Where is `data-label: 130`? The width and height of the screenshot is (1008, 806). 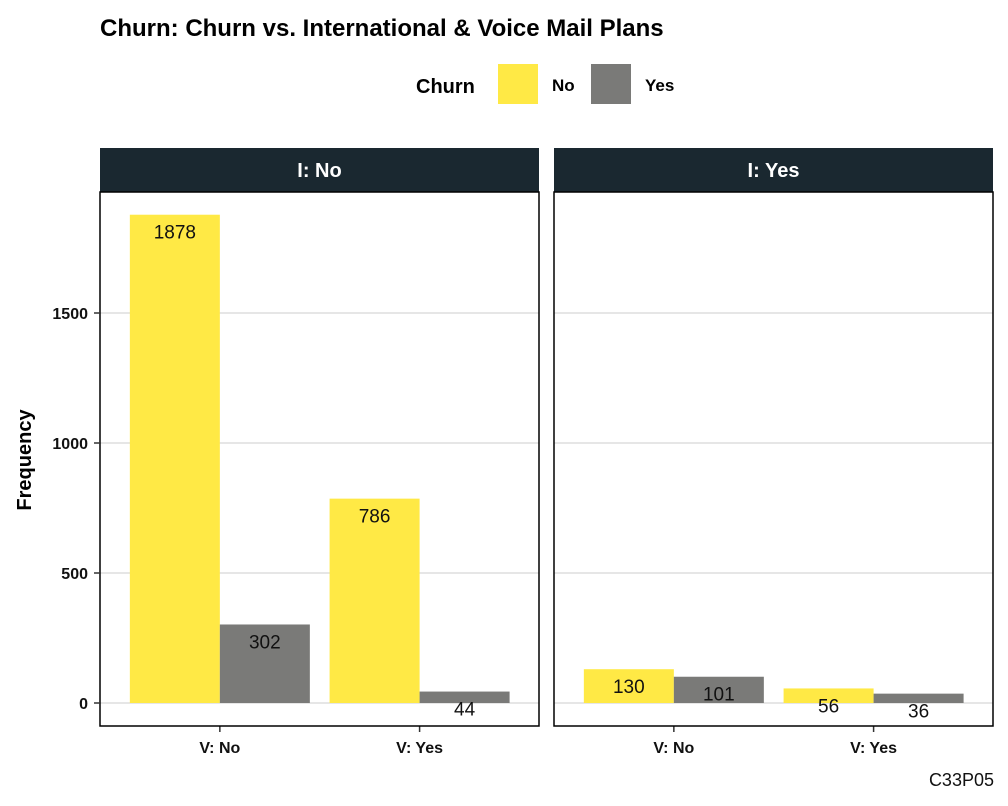
data-label: 130 is located at coordinates (629, 687).